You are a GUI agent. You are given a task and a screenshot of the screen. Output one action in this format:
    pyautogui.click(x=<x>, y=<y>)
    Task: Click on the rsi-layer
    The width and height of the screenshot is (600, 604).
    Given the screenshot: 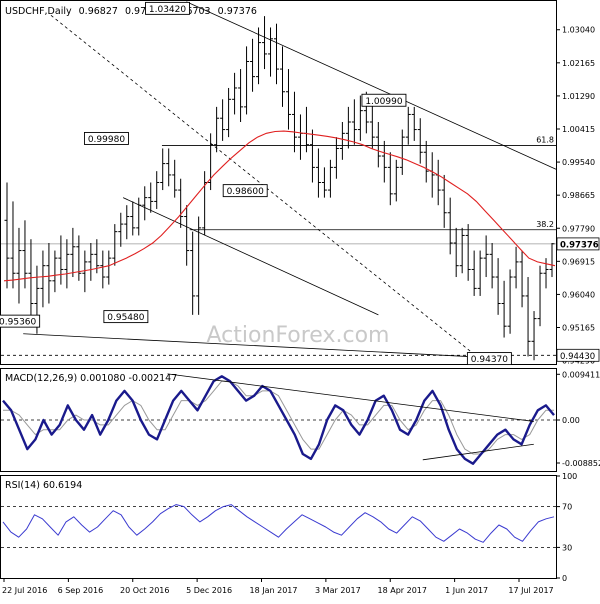 What is the action you would take?
    pyautogui.click(x=278, y=526)
    